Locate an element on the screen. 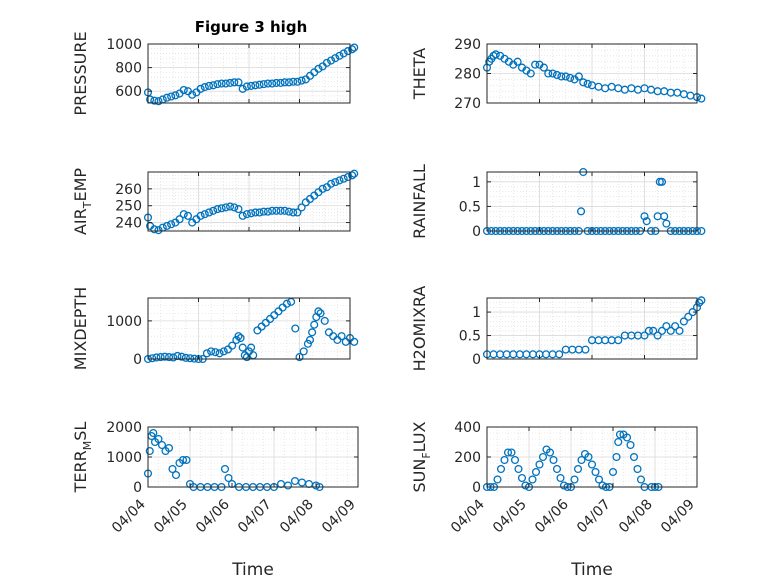 The image size is (778, 583). subplot-pressure: 600 800 1000 PRESSURE is located at coordinates (215, 73).